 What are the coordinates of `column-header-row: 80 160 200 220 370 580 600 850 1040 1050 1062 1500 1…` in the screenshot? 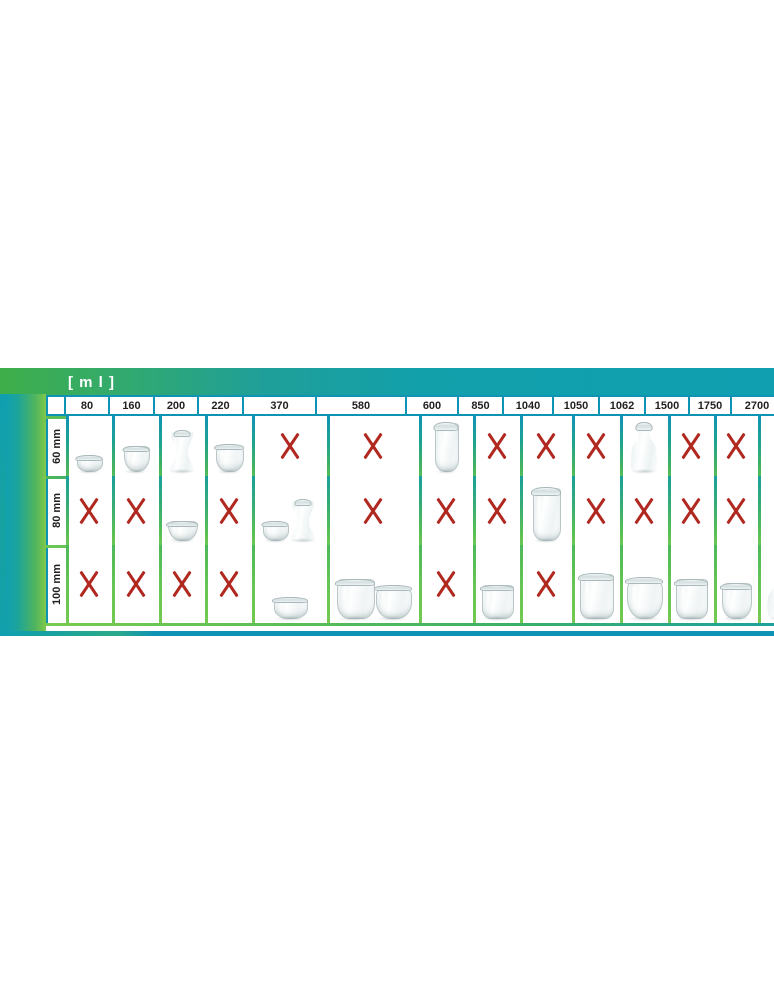 It's located at (410, 405).